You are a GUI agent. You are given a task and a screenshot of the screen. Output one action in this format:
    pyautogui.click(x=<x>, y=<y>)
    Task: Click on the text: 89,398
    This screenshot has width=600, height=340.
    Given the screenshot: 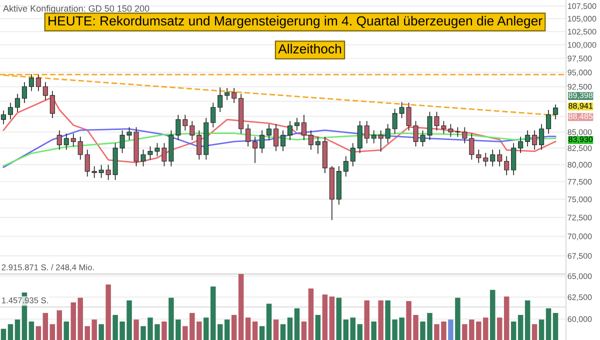 What is the action you would take?
    pyautogui.click(x=580, y=96)
    